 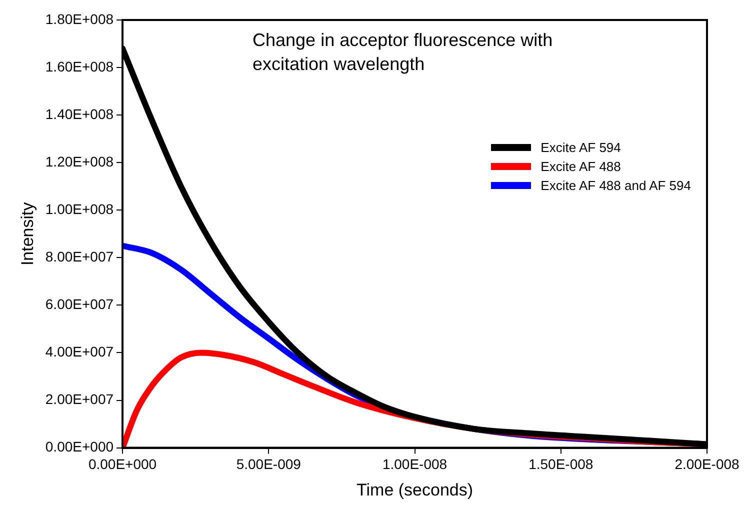 I want to click on y-tick-label: 6.00E+007, so click(x=79, y=304).